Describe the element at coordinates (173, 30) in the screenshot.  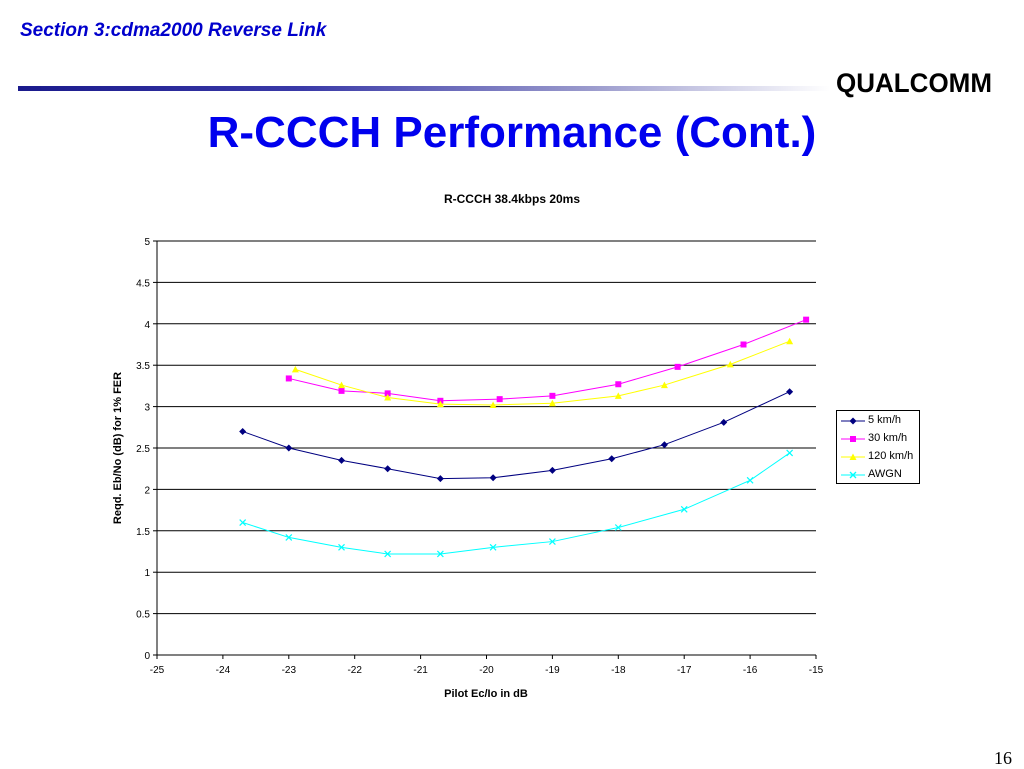
I see `section-title: Section 3:cdma2000 Reverse Link` at that location.